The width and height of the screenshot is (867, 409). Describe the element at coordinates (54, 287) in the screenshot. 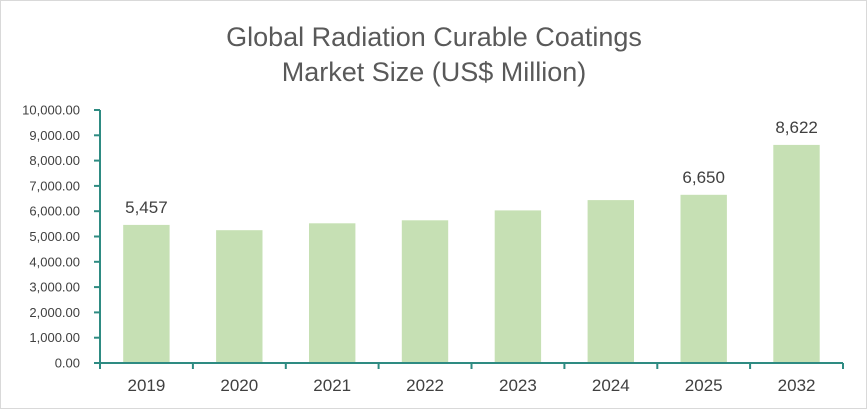

I see `y-tick-label: 3,000.00` at that location.